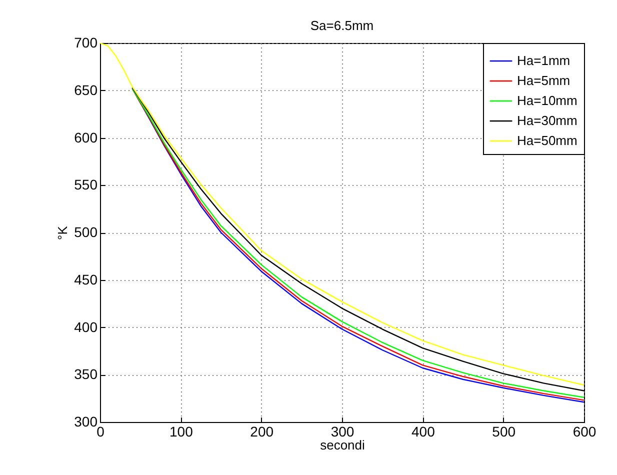  Describe the element at coordinates (547, 100) in the screenshot. I see `legend-label: Ha=10mm` at that location.